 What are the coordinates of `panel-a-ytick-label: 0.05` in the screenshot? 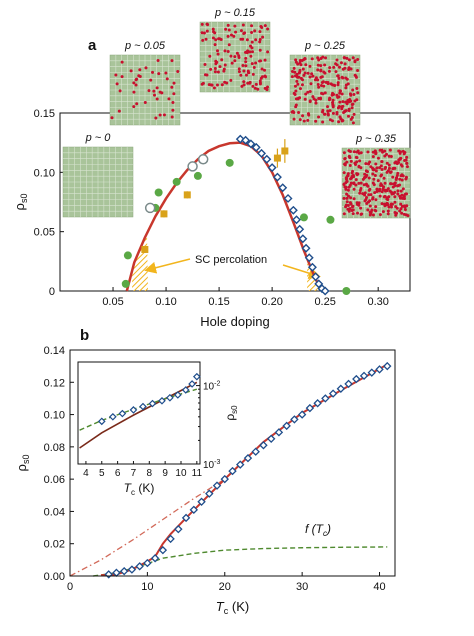 It's located at (44, 233).